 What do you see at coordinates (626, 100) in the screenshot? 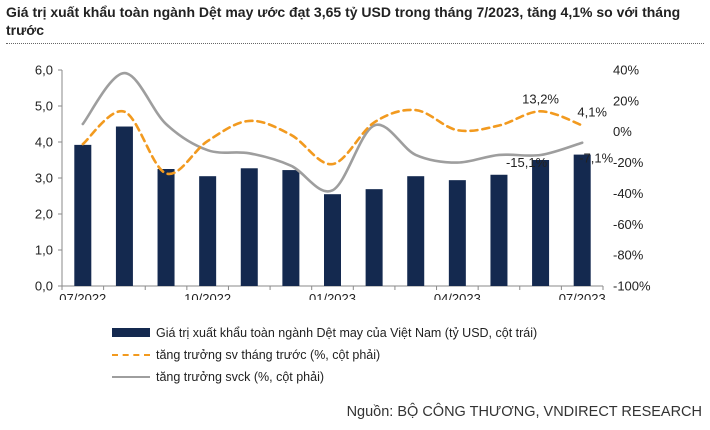
I see `y-right-tick-label: 20%` at bounding box center [626, 100].